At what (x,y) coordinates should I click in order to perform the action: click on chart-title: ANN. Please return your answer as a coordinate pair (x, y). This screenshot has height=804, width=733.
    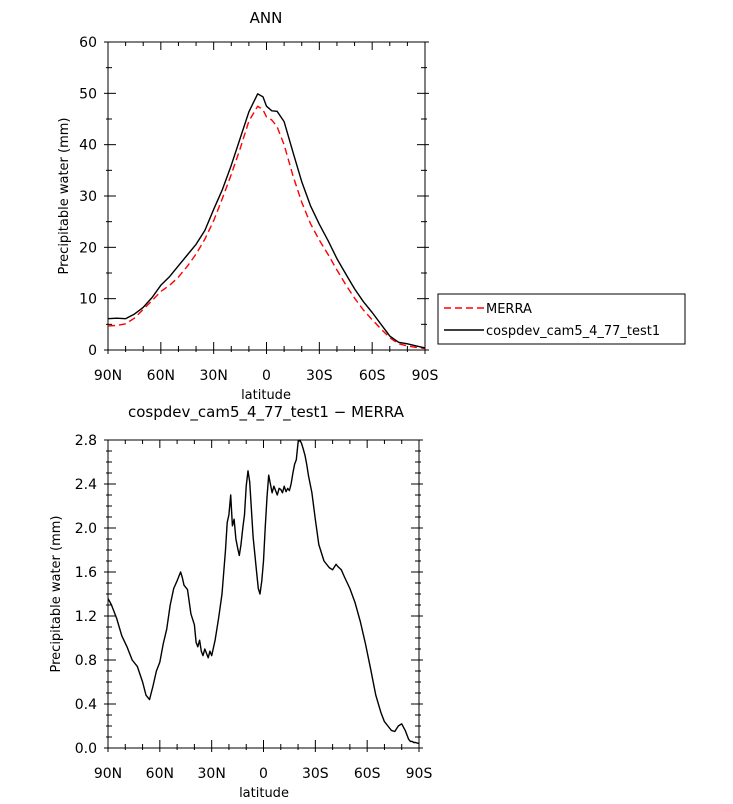
    Looking at the image, I should click on (266, 18).